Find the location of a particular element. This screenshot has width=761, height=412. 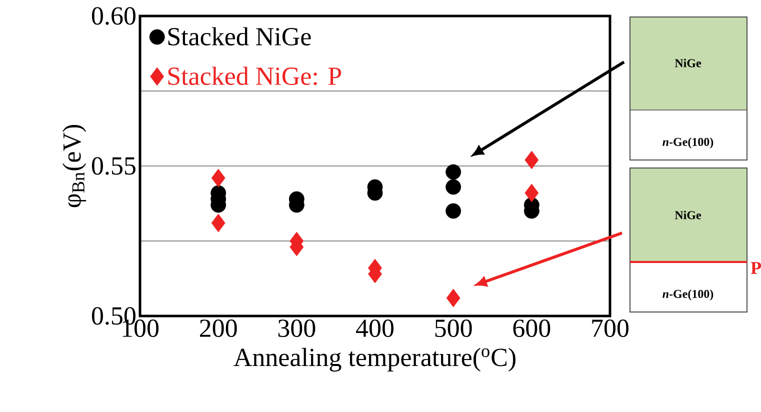

x-tick-label: 500 is located at coordinates (453, 329).